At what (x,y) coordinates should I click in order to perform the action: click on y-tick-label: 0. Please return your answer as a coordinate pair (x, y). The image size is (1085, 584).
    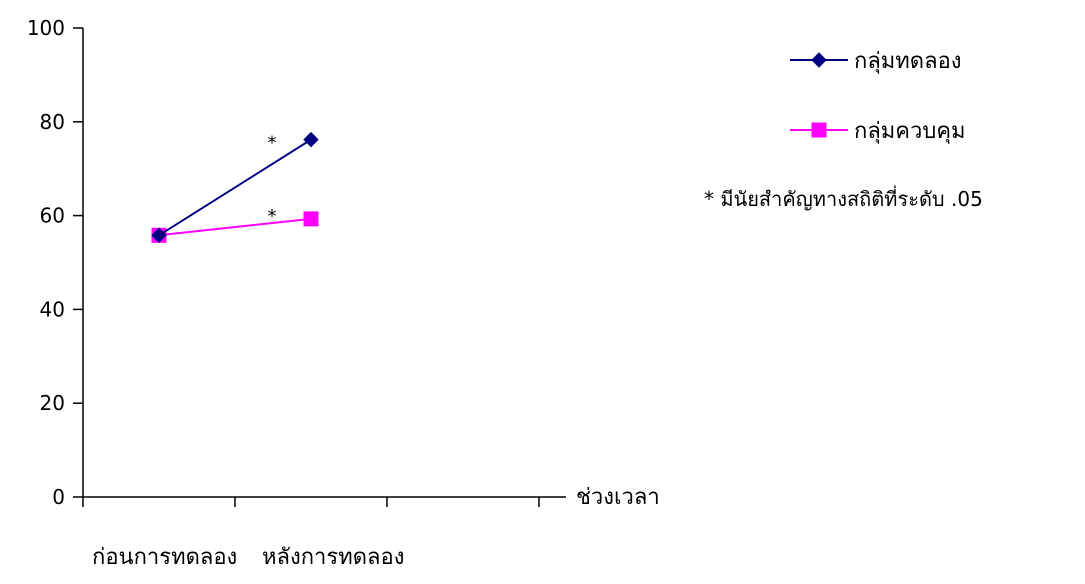
    Looking at the image, I should click on (58, 497).